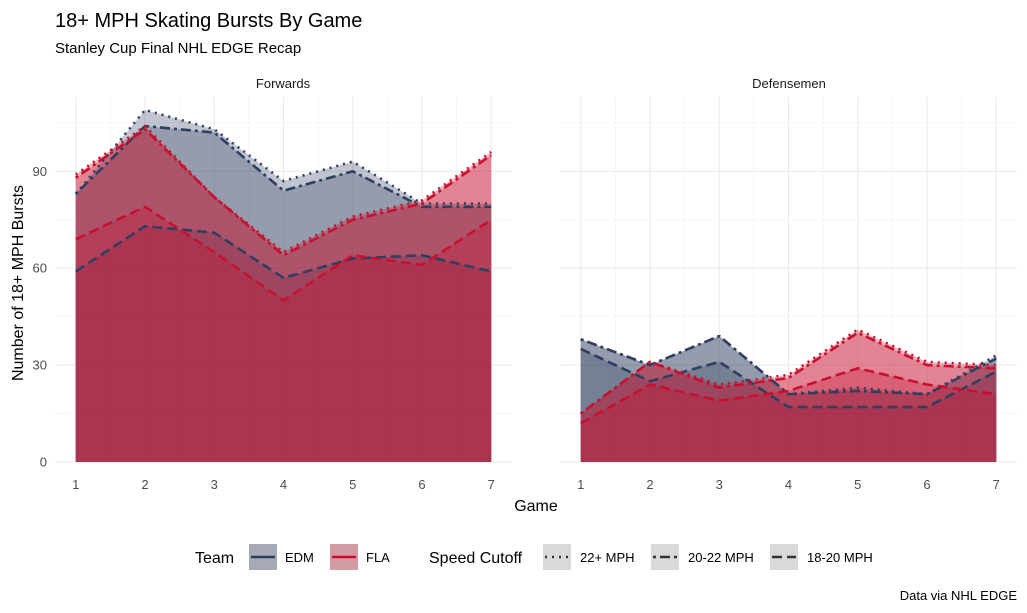  What do you see at coordinates (719, 484) in the screenshot?
I see `x-tick-label-defensemen: 3` at bounding box center [719, 484].